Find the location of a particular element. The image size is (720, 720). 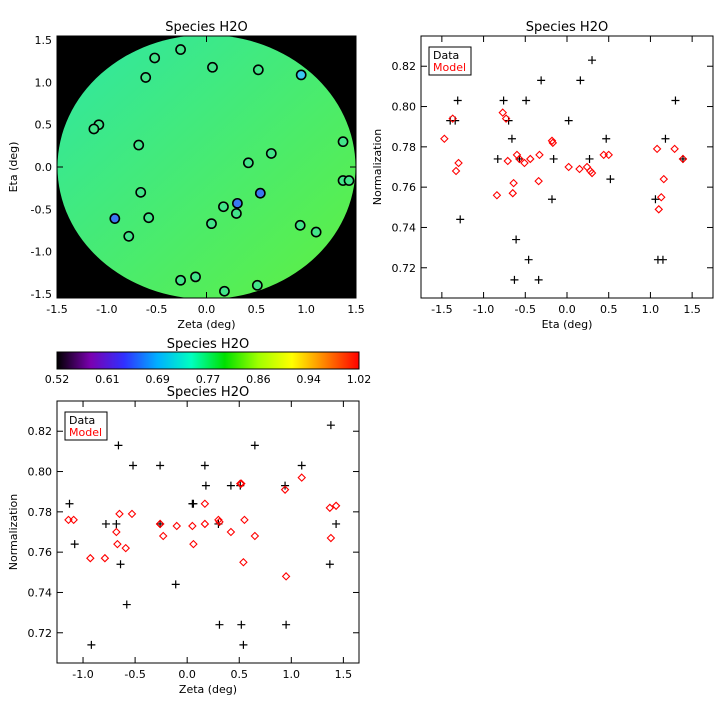

x-tick-label: 0.5 is located at coordinates (239, 674).